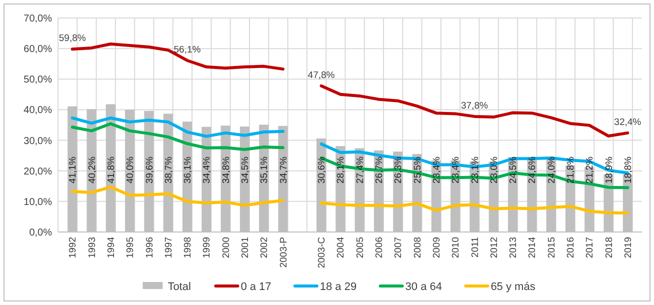 The width and height of the screenshot is (654, 305). What do you see at coordinates (609, 247) in the screenshot?
I see `x-tick-label: 2018` at bounding box center [609, 247].